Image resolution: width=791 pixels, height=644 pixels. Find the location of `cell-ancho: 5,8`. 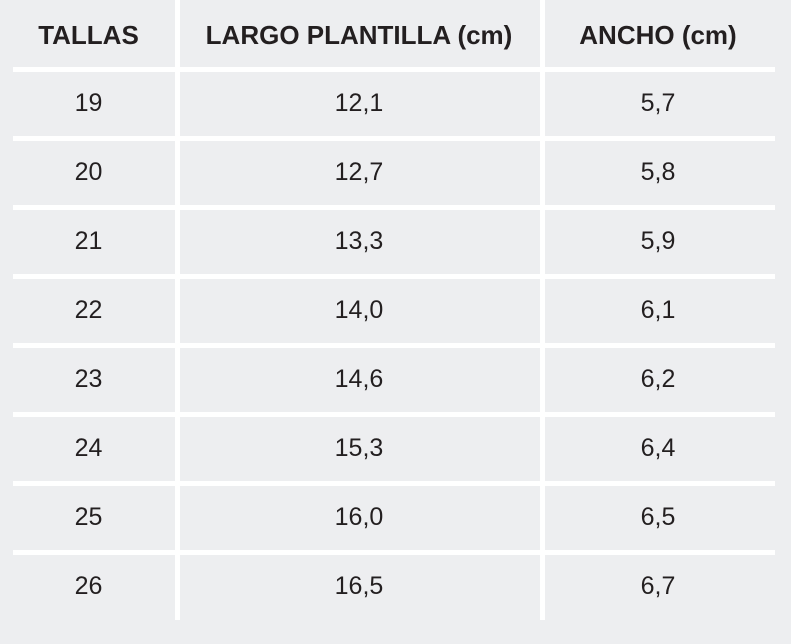

cell-ancho: 5,8 is located at coordinates (658, 172).